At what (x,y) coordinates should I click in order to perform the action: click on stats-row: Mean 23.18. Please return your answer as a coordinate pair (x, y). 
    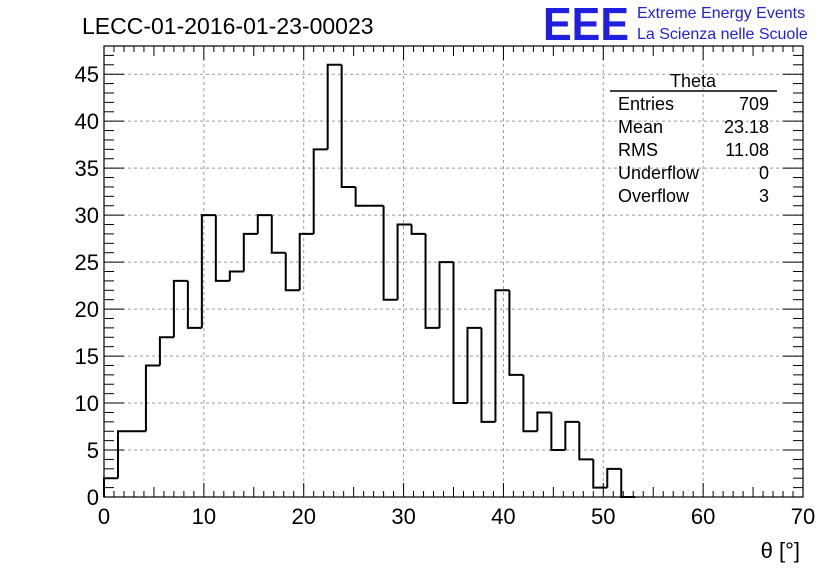
    Looking at the image, I should click on (693, 127).